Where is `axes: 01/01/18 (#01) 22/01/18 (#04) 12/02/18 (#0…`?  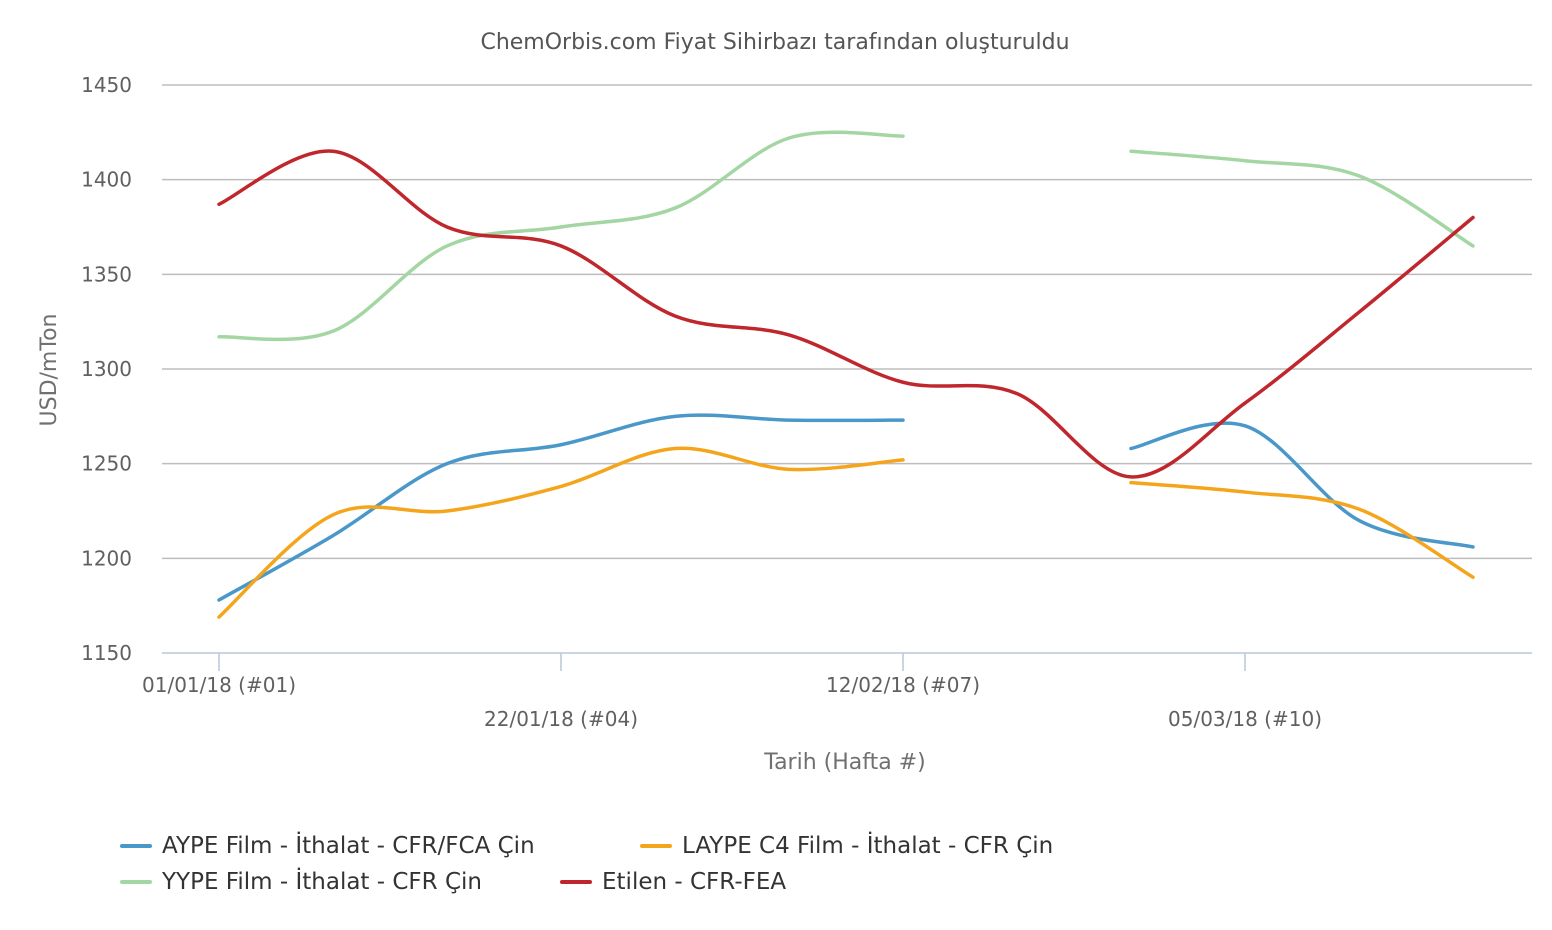 axes: 01/01/18 (#01) 22/01/18 (#04) 12/02/18 (#0… is located at coordinates (732, 692).